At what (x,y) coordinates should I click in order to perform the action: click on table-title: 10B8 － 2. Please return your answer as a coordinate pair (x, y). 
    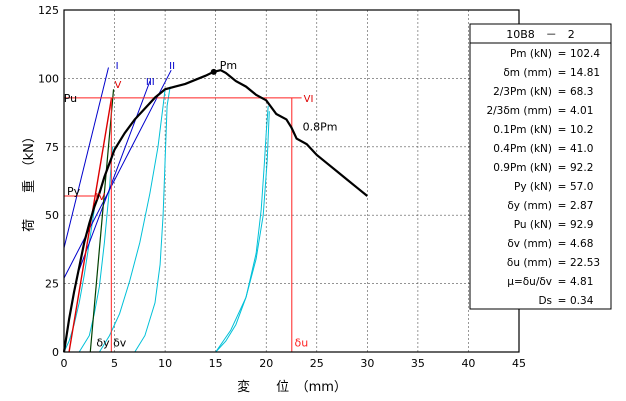
    Looking at the image, I should click on (540, 34).